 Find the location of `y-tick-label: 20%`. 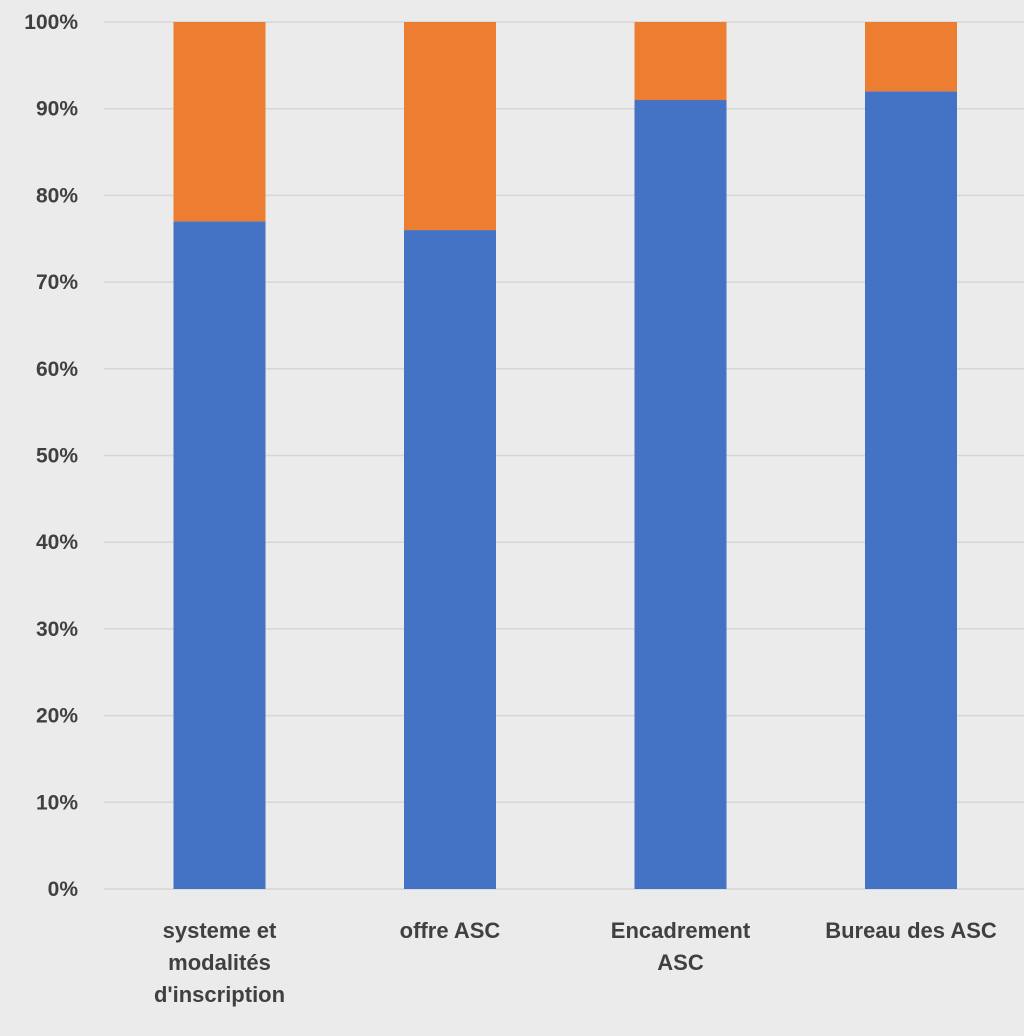

y-tick-label: 20% is located at coordinates (57, 716).